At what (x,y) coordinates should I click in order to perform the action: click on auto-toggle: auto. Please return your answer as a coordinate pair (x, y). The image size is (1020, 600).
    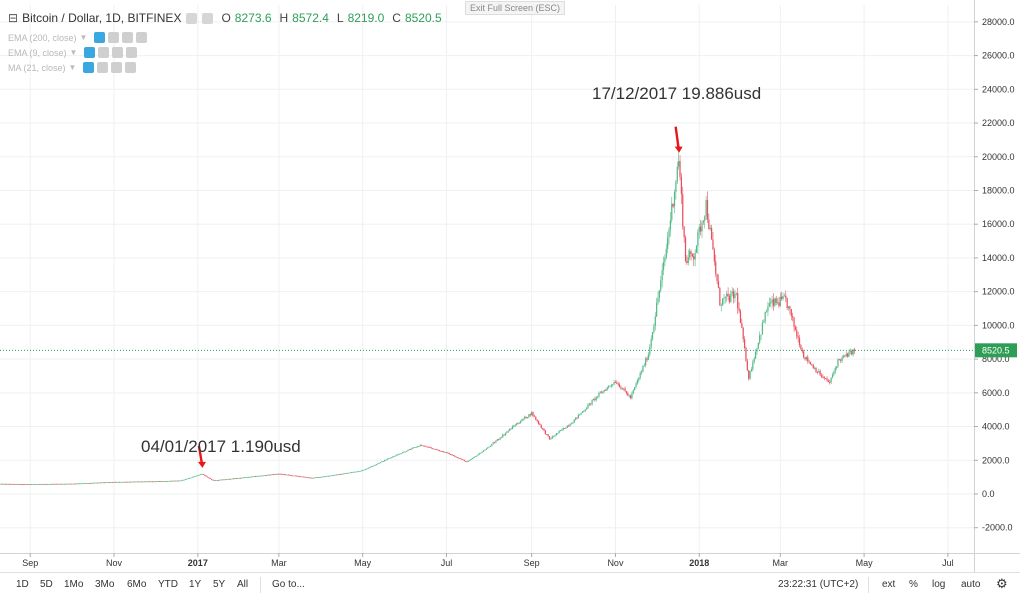
    Looking at the image, I should click on (971, 584).